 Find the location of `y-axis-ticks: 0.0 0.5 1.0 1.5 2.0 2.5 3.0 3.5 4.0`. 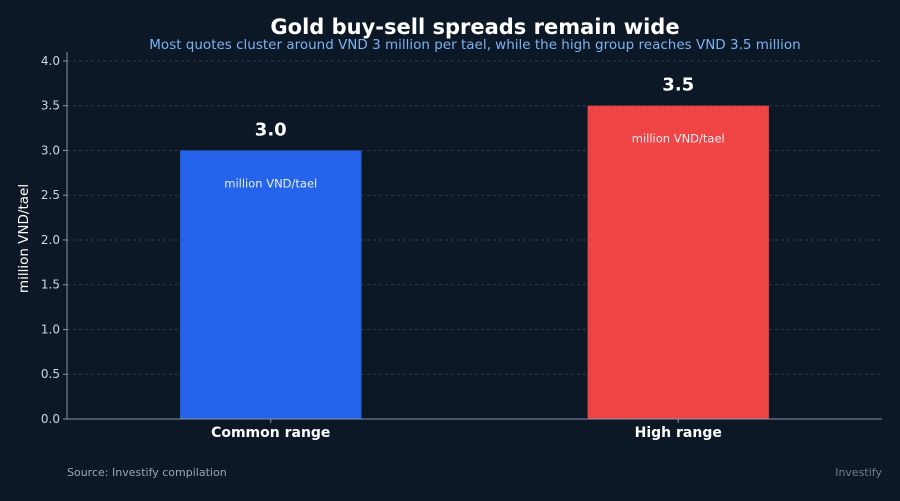

y-axis-ticks: 0.0 0.5 1.0 1.5 2.0 2.5 3.0 3.5 4.0 is located at coordinates (54, 240).